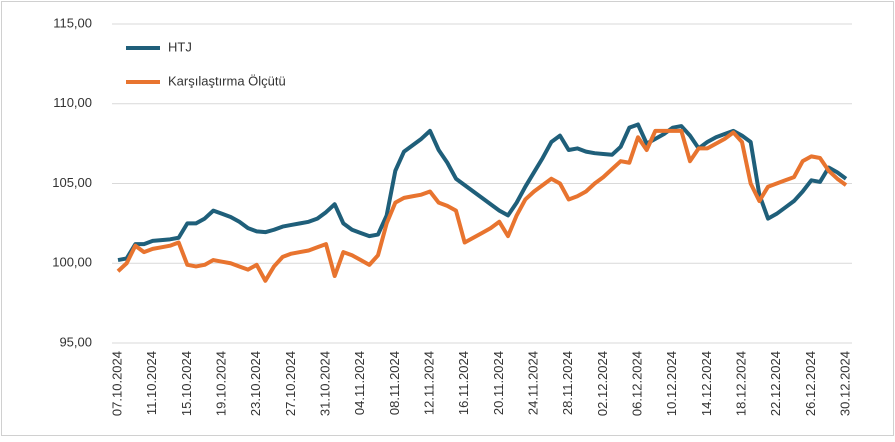  What do you see at coordinates (255, 383) in the screenshot?
I see `x-tick-label: 23.10.2024` at bounding box center [255, 383].